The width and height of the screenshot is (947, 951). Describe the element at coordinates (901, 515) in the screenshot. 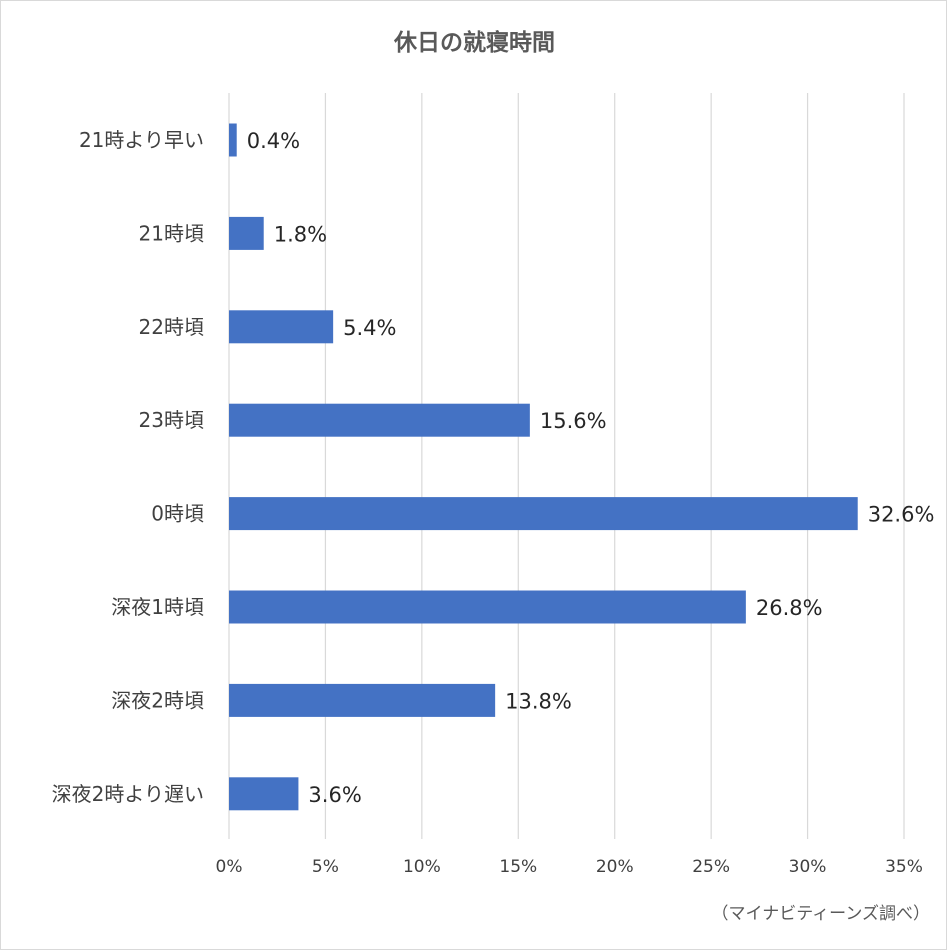

I see `data-label: 32.6%` at that location.